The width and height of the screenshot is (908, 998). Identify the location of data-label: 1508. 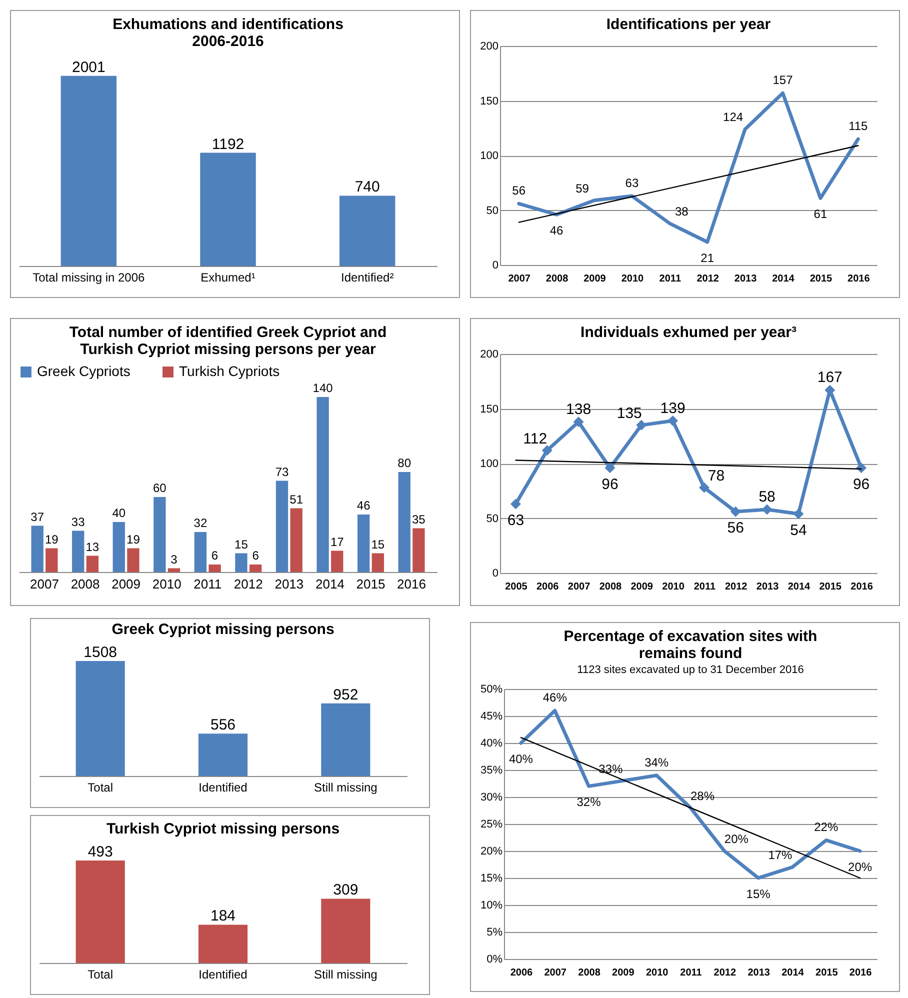
(101, 653).